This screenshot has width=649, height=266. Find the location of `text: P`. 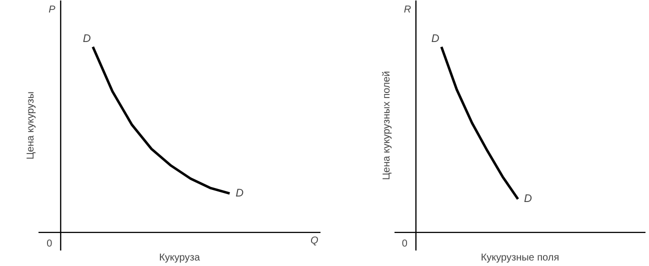

text: P is located at coordinates (52, 10).